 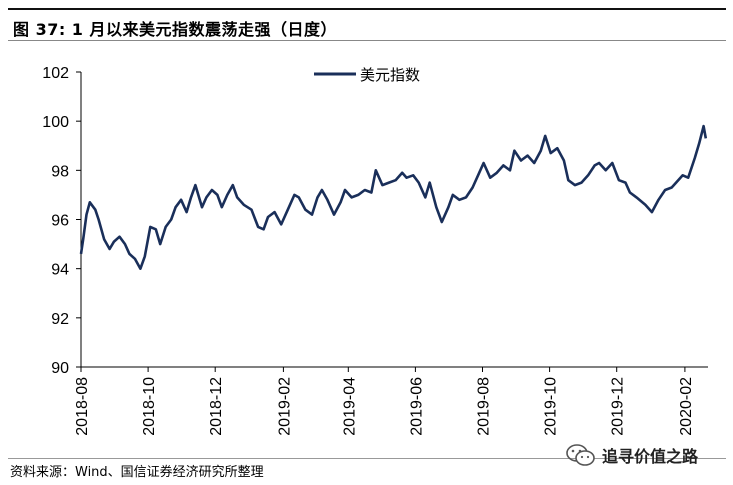 I want to click on x-tick-label: 2019-02, so click(x=284, y=406).